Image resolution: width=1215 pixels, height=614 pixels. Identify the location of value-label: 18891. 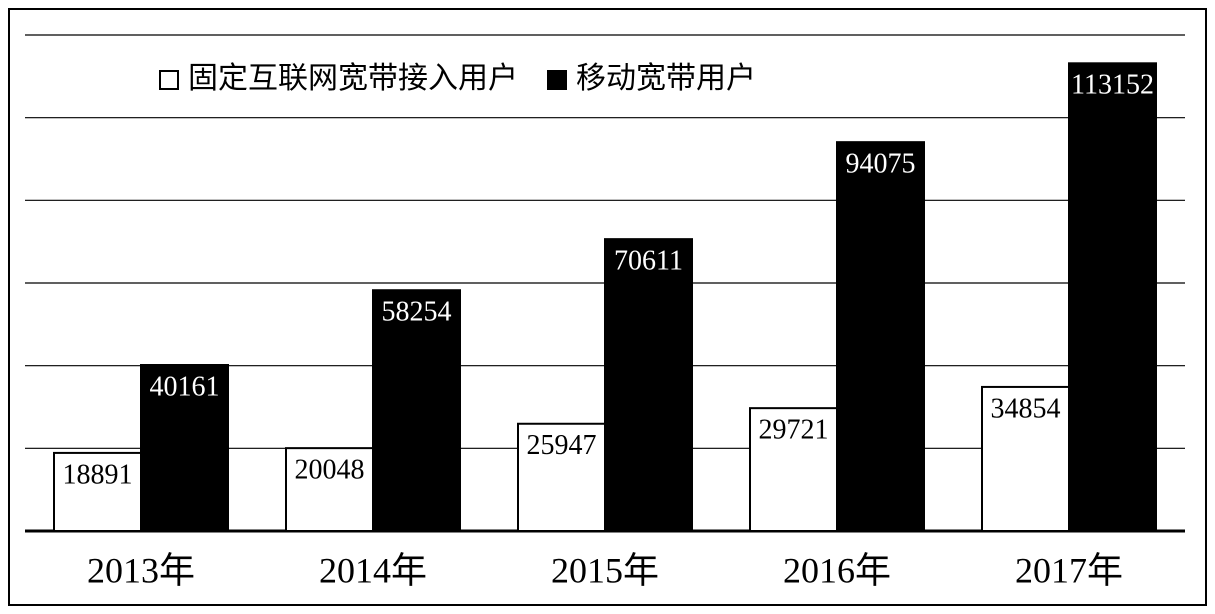
(98, 474).